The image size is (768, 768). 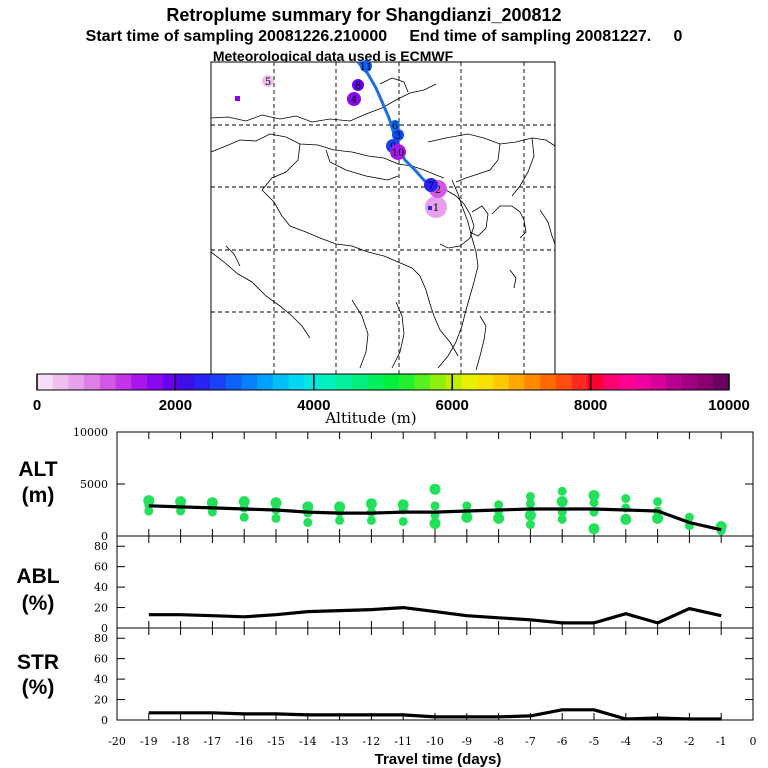 I want to click on x-tick-label: -20, so click(x=117, y=741).